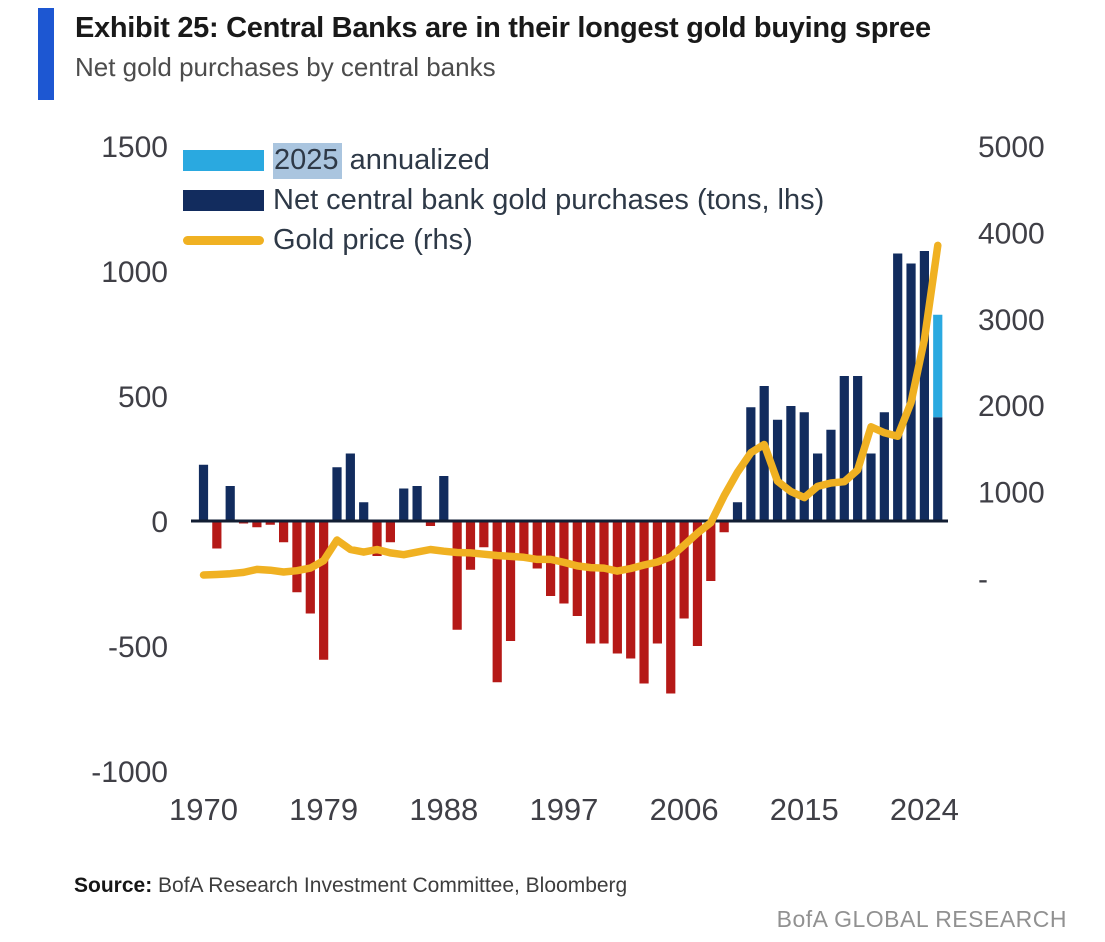 The image size is (1105, 942). Describe the element at coordinates (697, 583) in the screenshot. I see `bar-2007` at that location.